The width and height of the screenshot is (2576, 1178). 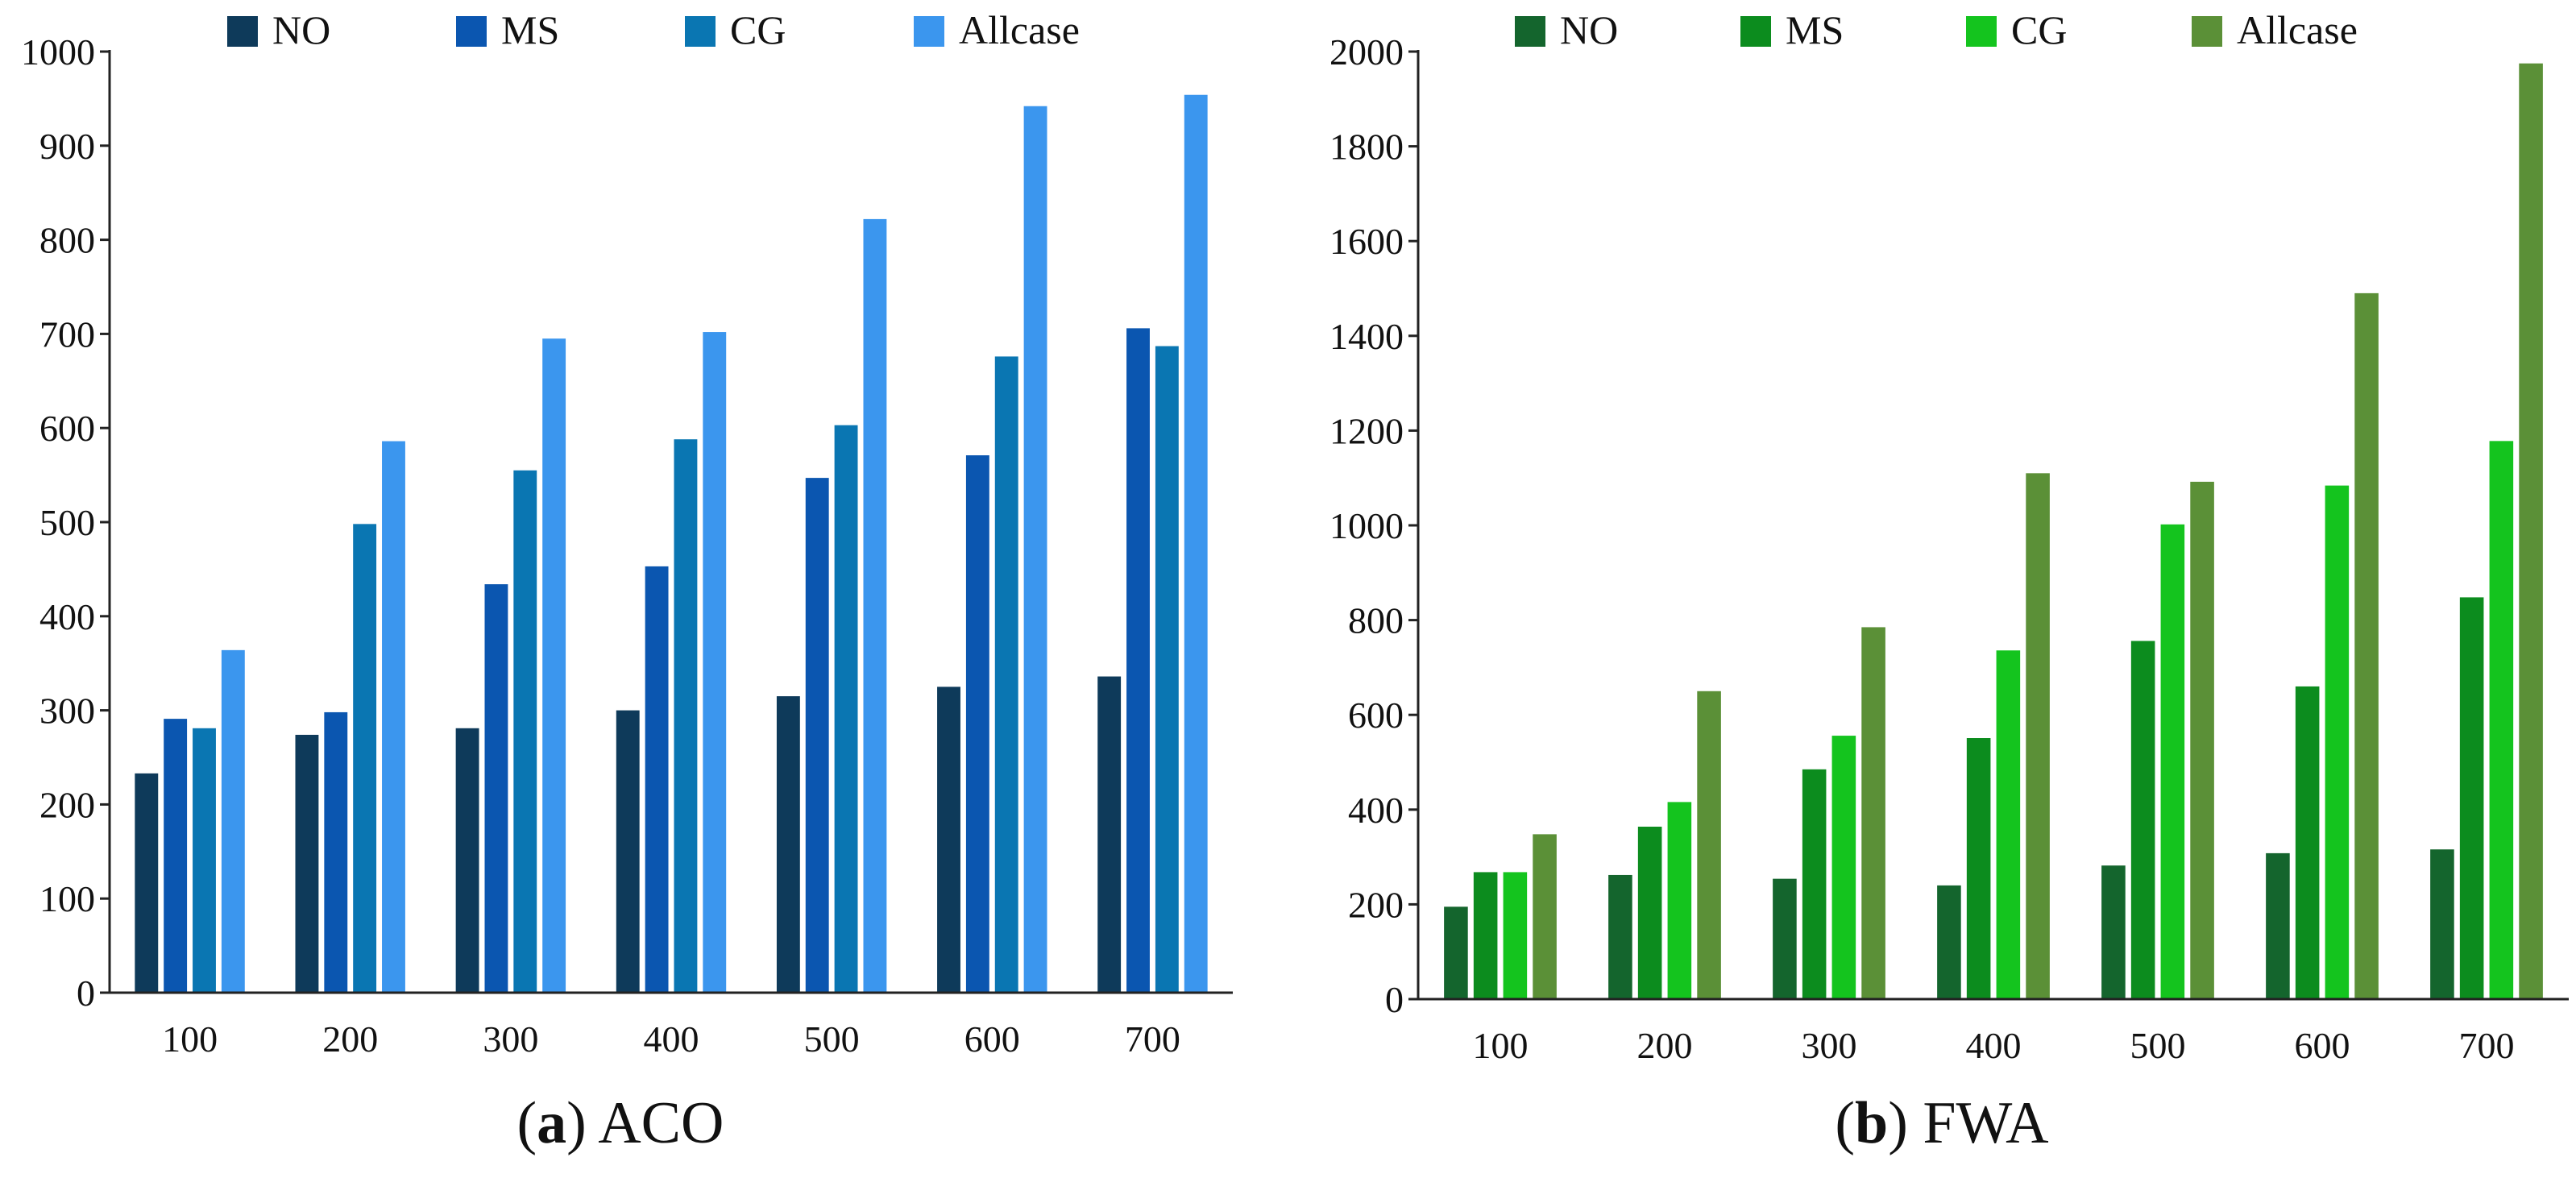 I want to click on y-tick-label: 300, so click(x=67, y=711).